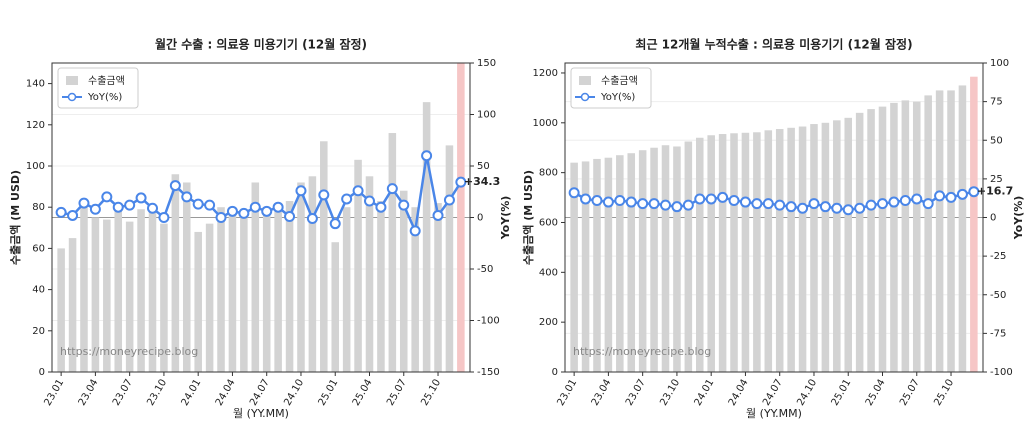  What do you see at coordinates (35, 125) in the screenshot?
I see `y-tick-label: 120` at bounding box center [35, 125].